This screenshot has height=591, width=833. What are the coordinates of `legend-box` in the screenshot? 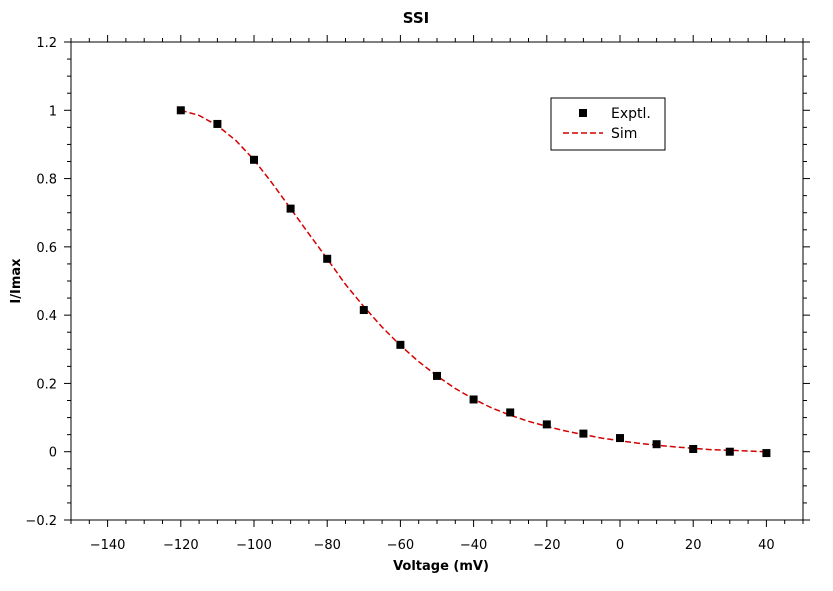 It's located at (608, 124).